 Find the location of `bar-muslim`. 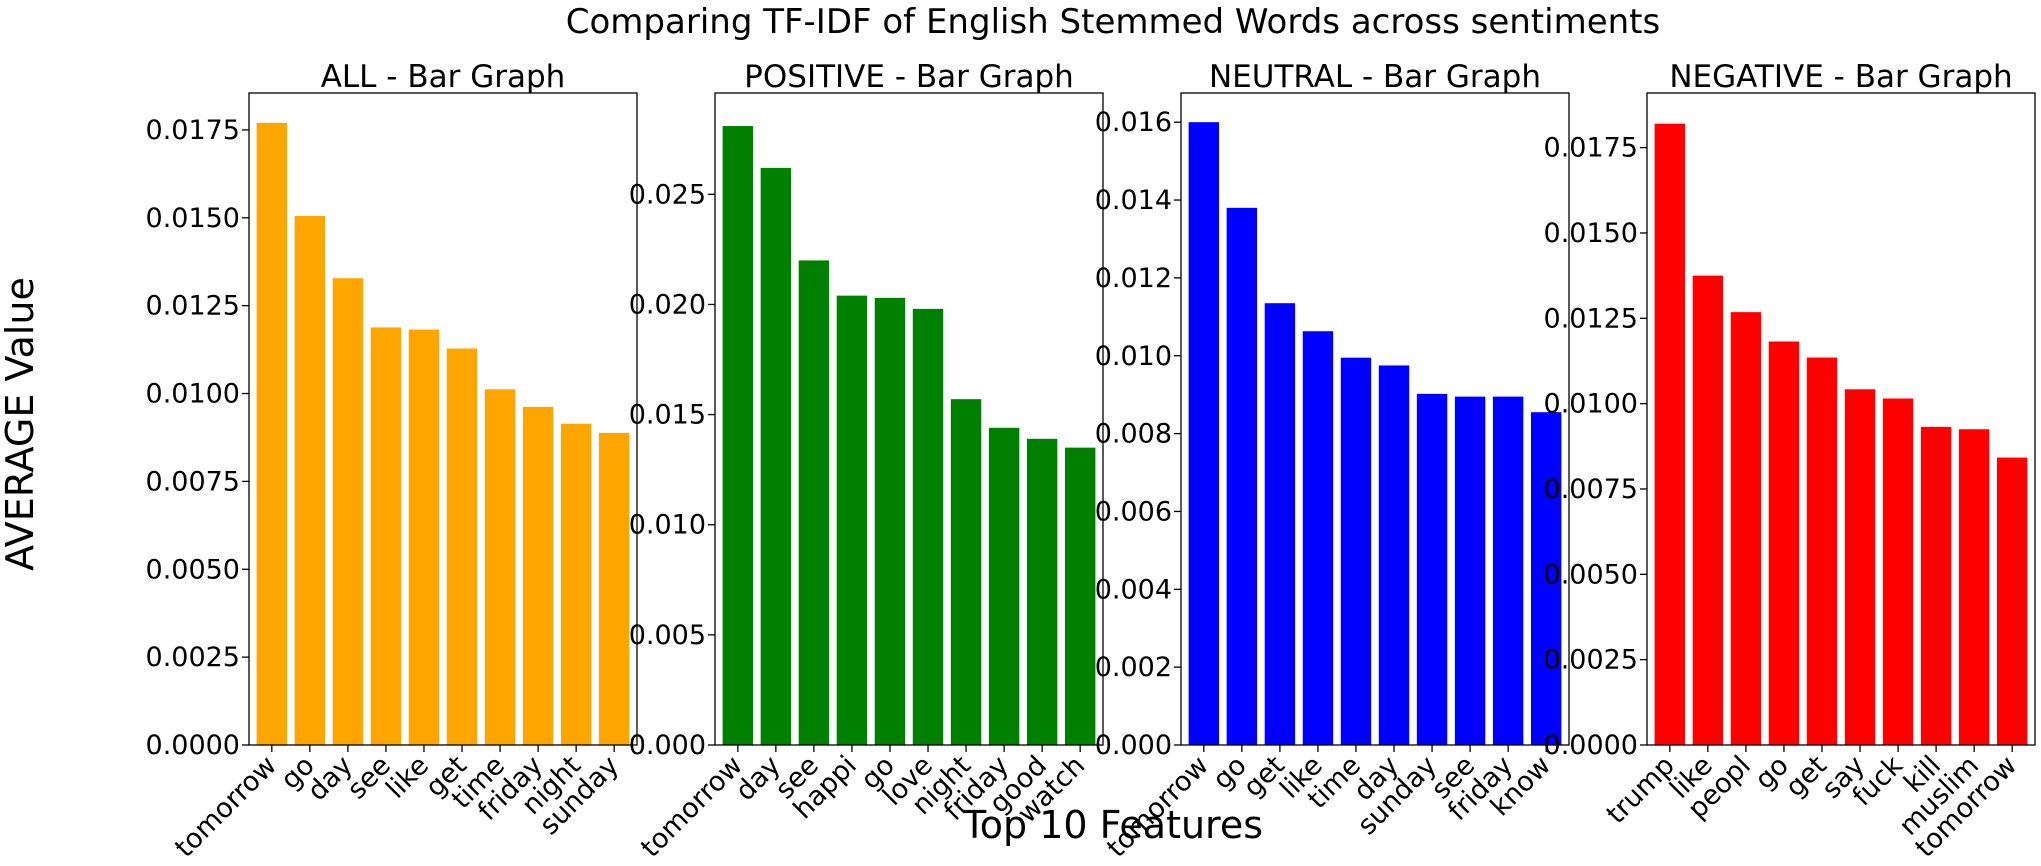

bar-muslim is located at coordinates (1974, 587).